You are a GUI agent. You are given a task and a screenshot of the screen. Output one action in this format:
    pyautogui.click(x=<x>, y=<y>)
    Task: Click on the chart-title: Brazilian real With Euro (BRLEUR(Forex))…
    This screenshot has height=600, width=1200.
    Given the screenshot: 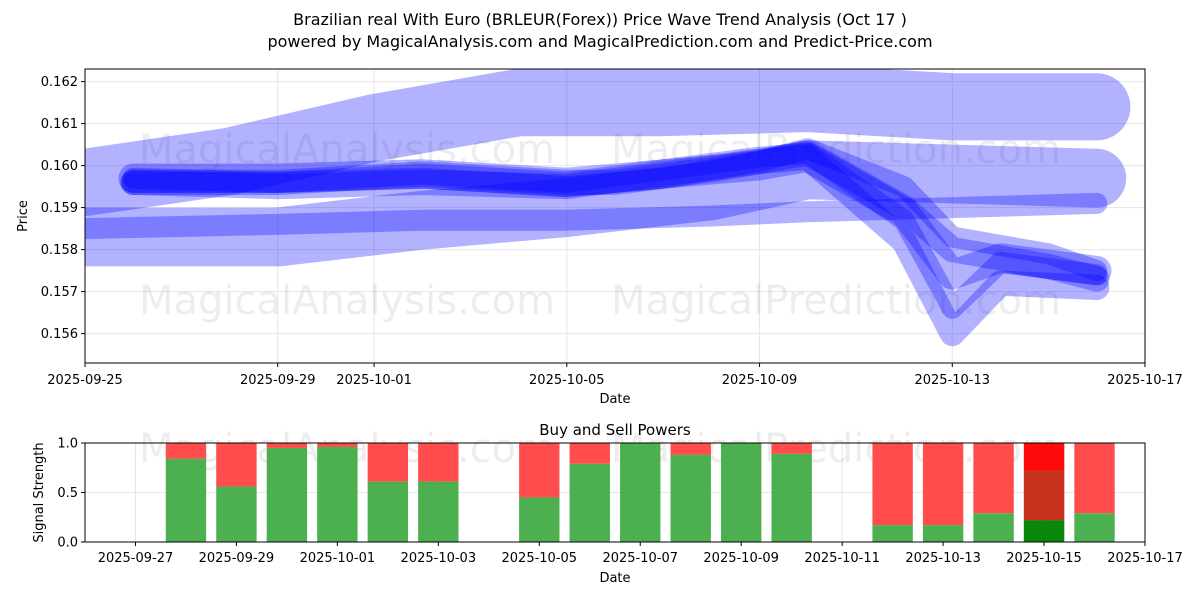 What is the action you would take?
    pyautogui.click(x=600, y=19)
    